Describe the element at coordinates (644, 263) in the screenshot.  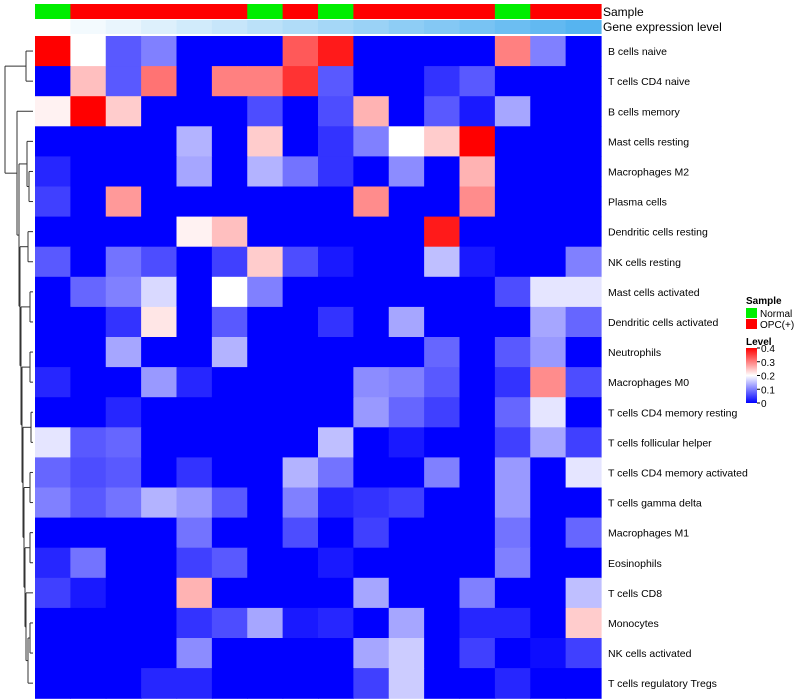
I see `row-label: NK cells resting` at that location.